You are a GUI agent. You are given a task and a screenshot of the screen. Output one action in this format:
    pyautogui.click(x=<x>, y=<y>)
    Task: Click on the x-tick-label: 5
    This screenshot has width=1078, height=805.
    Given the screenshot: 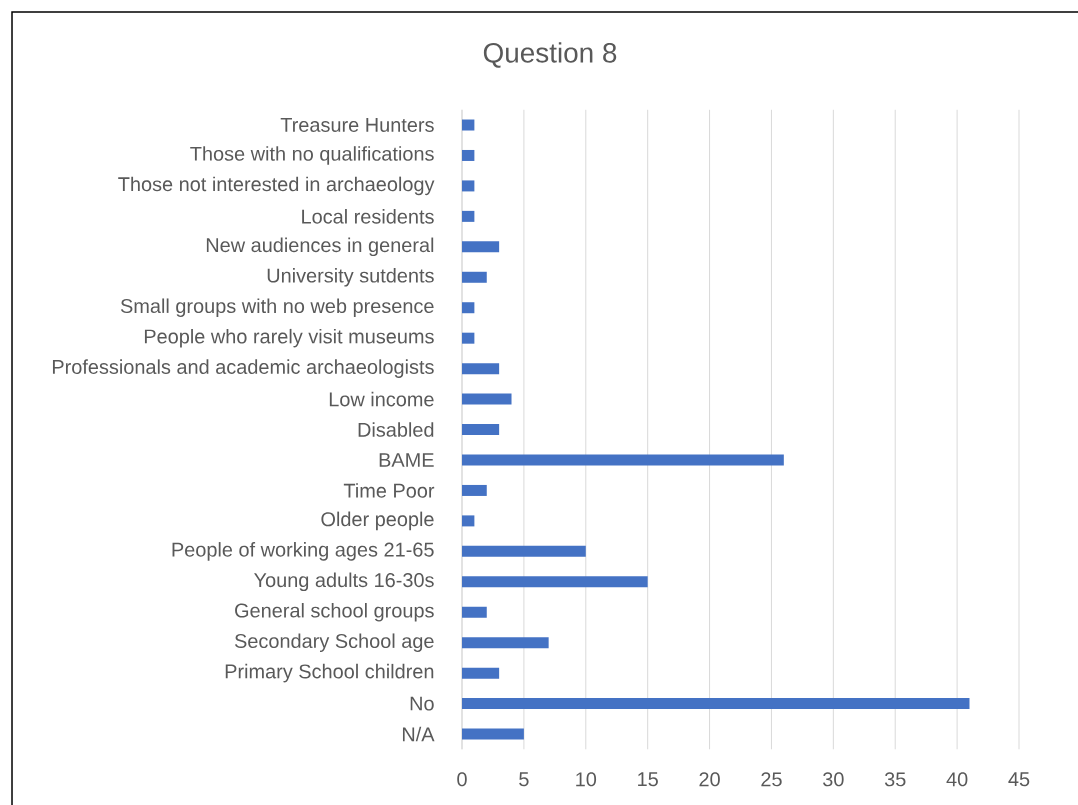 What is the action you would take?
    pyautogui.click(x=524, y=779)
    